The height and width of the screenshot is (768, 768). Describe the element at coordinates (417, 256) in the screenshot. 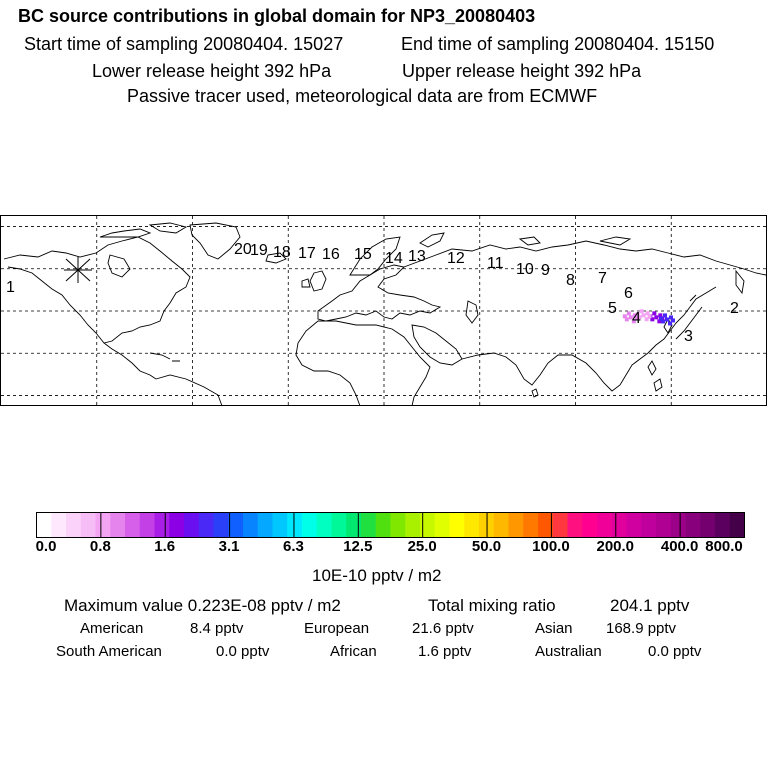

I see `trajectory-label: 13` at that location.